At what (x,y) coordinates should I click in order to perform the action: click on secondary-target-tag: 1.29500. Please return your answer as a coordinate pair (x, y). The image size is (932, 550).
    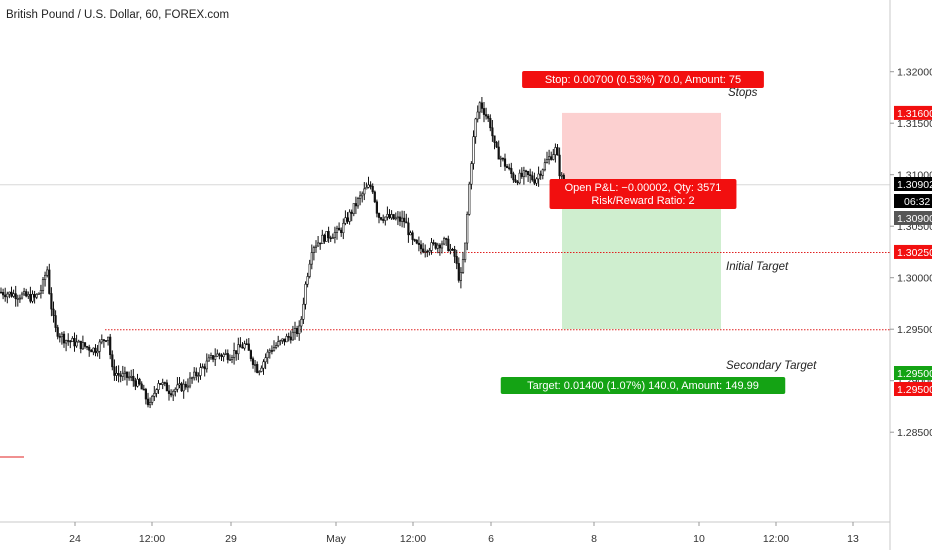
    Looking at the image, I should click on (913, 389).